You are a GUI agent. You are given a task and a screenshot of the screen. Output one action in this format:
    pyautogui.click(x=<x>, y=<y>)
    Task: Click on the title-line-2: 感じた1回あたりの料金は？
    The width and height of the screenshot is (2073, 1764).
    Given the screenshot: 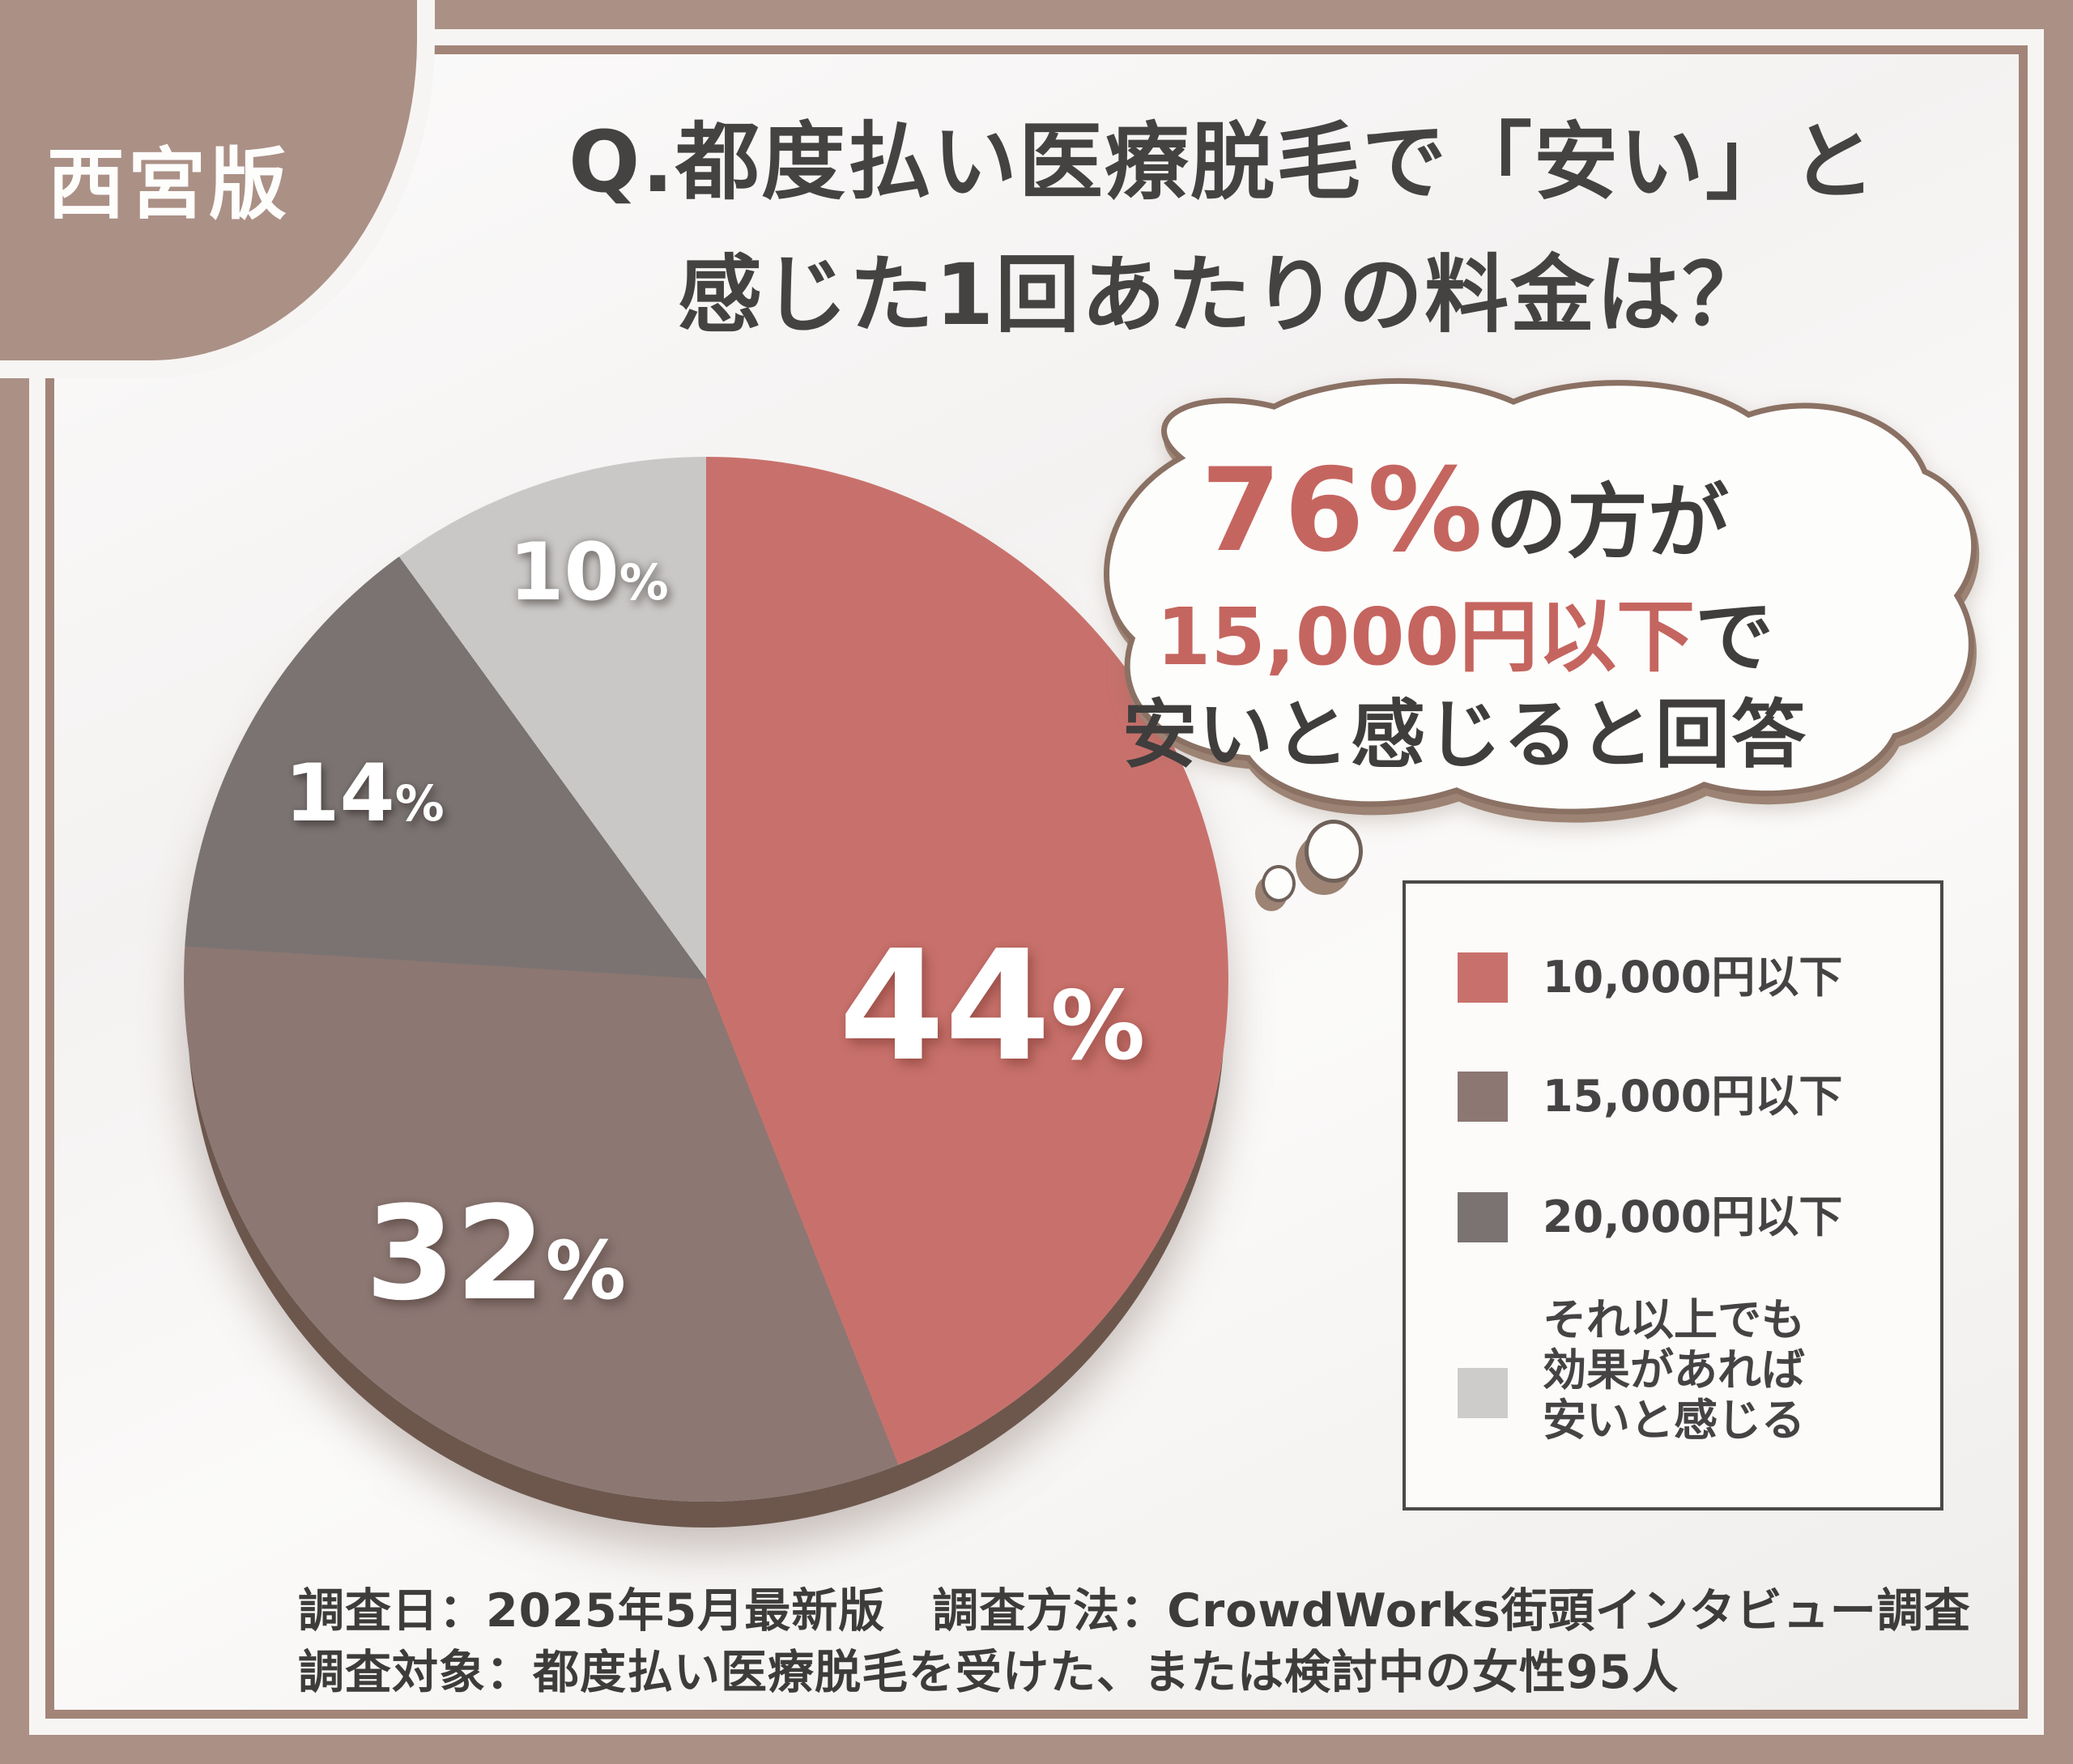 What is the action you would take?
    pyautogui.click(x=1223, y=295)
    